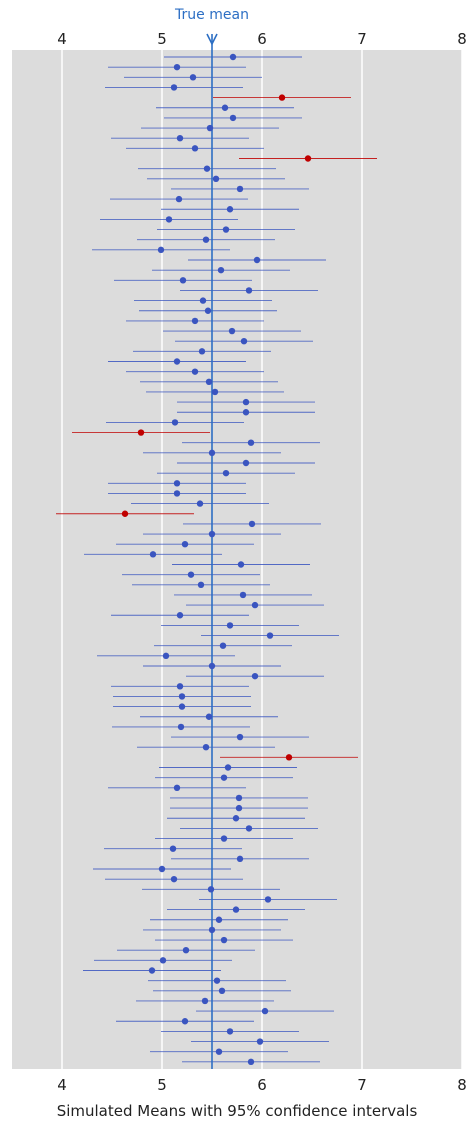 The height and width of the screenshot is (1136, 474). Describe the element at coordinates (62, 39) in the screenshot. I see `x-tick-label-top: 4` at that location.